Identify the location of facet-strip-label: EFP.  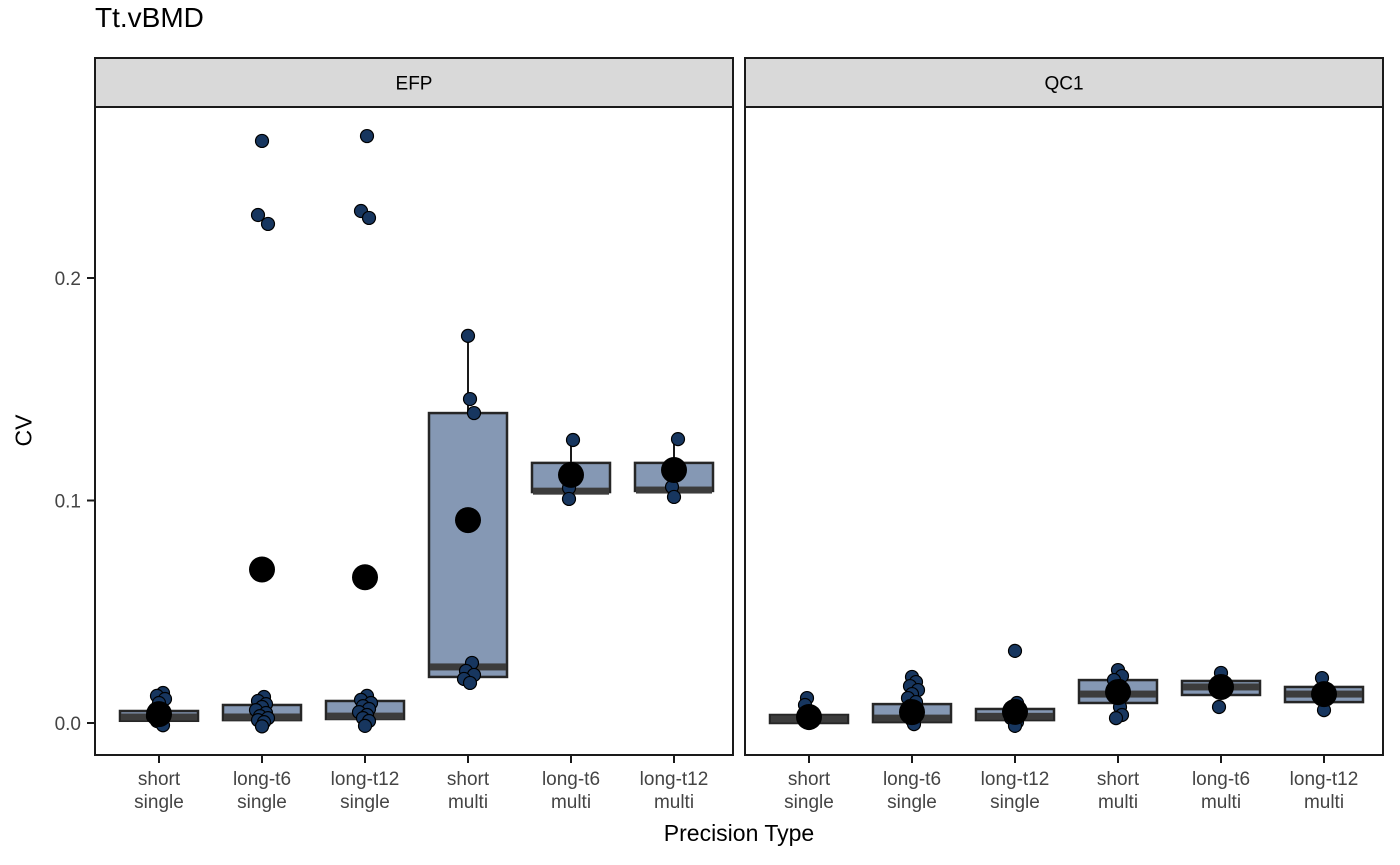
(414, 84).